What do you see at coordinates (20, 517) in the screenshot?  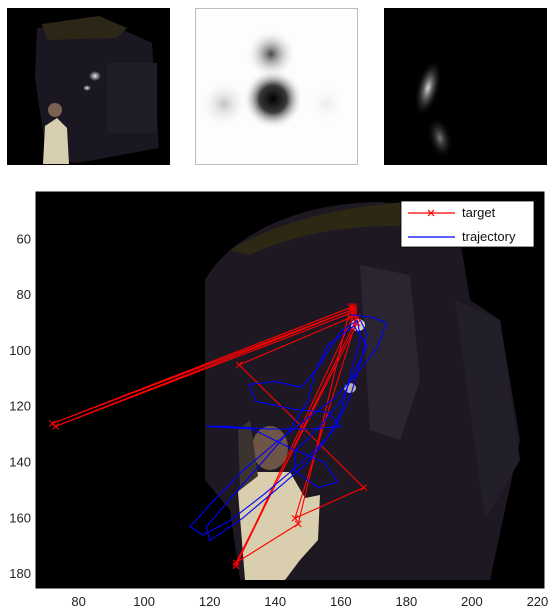 I see `y-tick-label: 160` at bounding box center [20, 517].